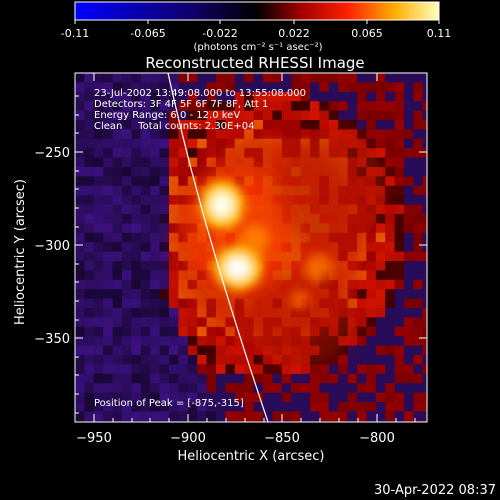  What do you see at coordinates (439, 33) in the screenshot?
I see `colorbar-tick-label: 0.11` at bounding box center [439, 33].